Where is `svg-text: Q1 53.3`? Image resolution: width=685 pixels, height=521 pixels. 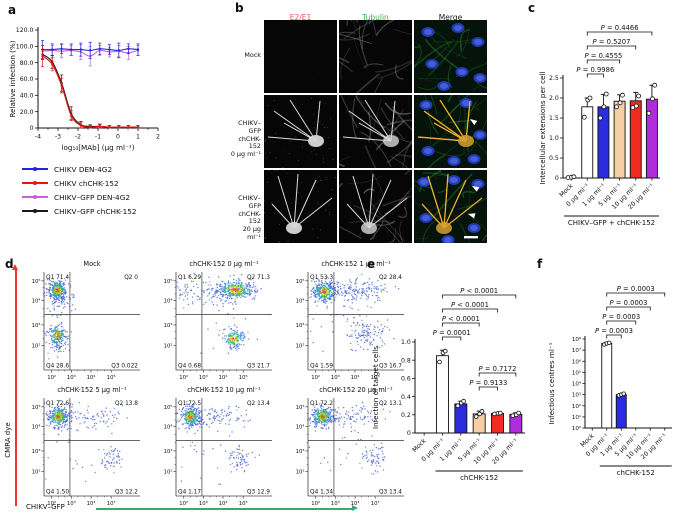
svg-text: Q1 53.3 is located at coordinates (321, 278).